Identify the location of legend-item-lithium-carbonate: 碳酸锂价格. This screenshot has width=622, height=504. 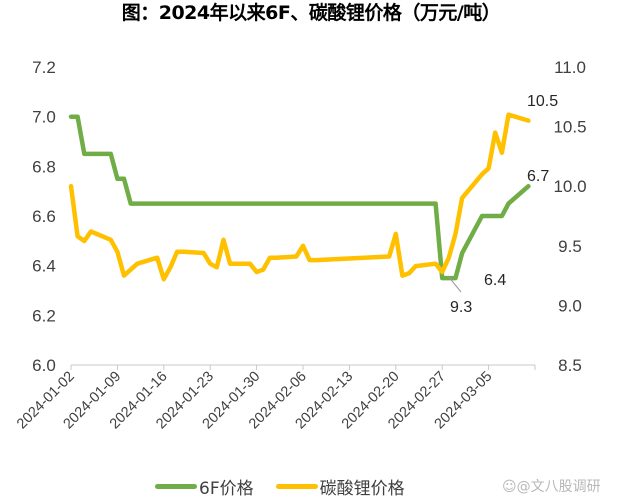
(340, 486).